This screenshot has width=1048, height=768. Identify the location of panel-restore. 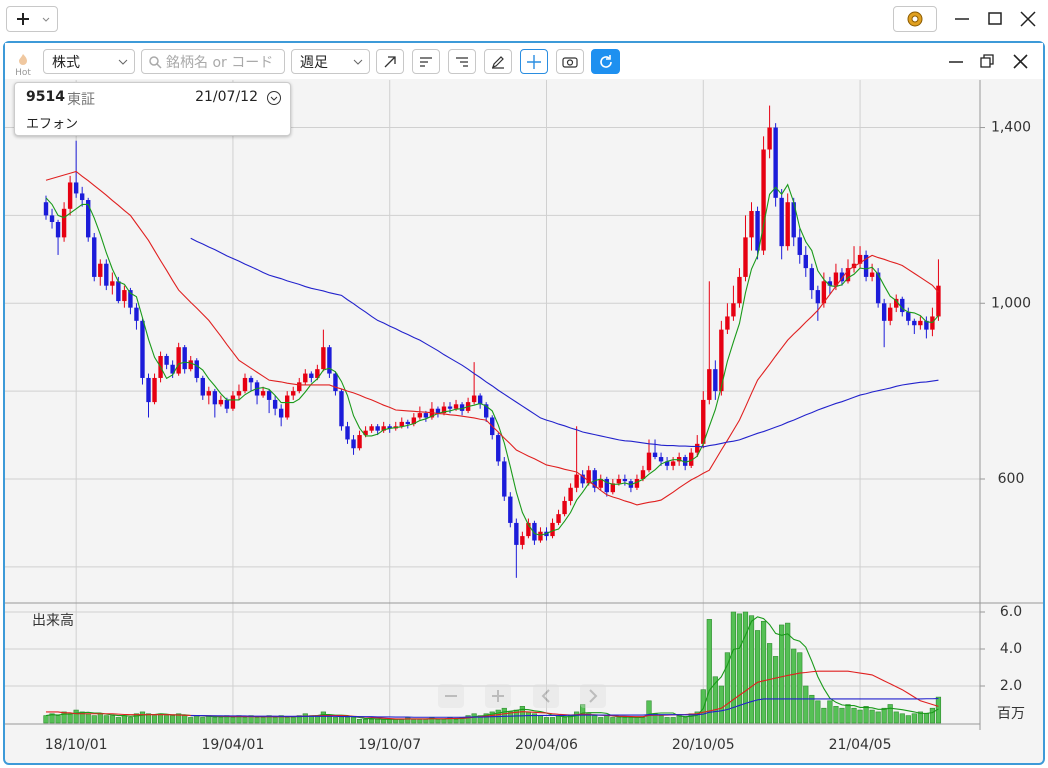
(987, 61).